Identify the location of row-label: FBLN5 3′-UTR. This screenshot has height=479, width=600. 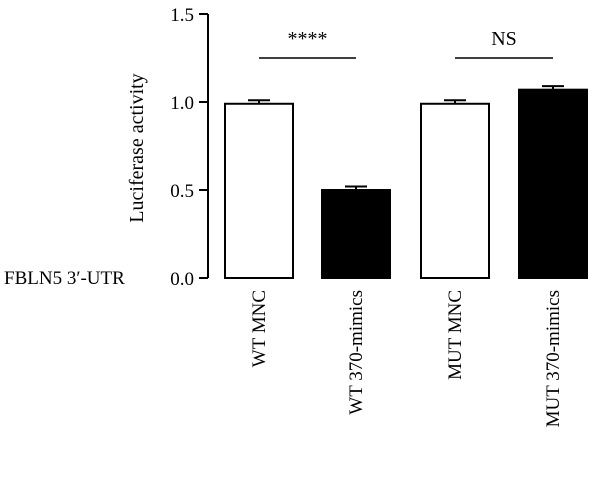
(64, 278).